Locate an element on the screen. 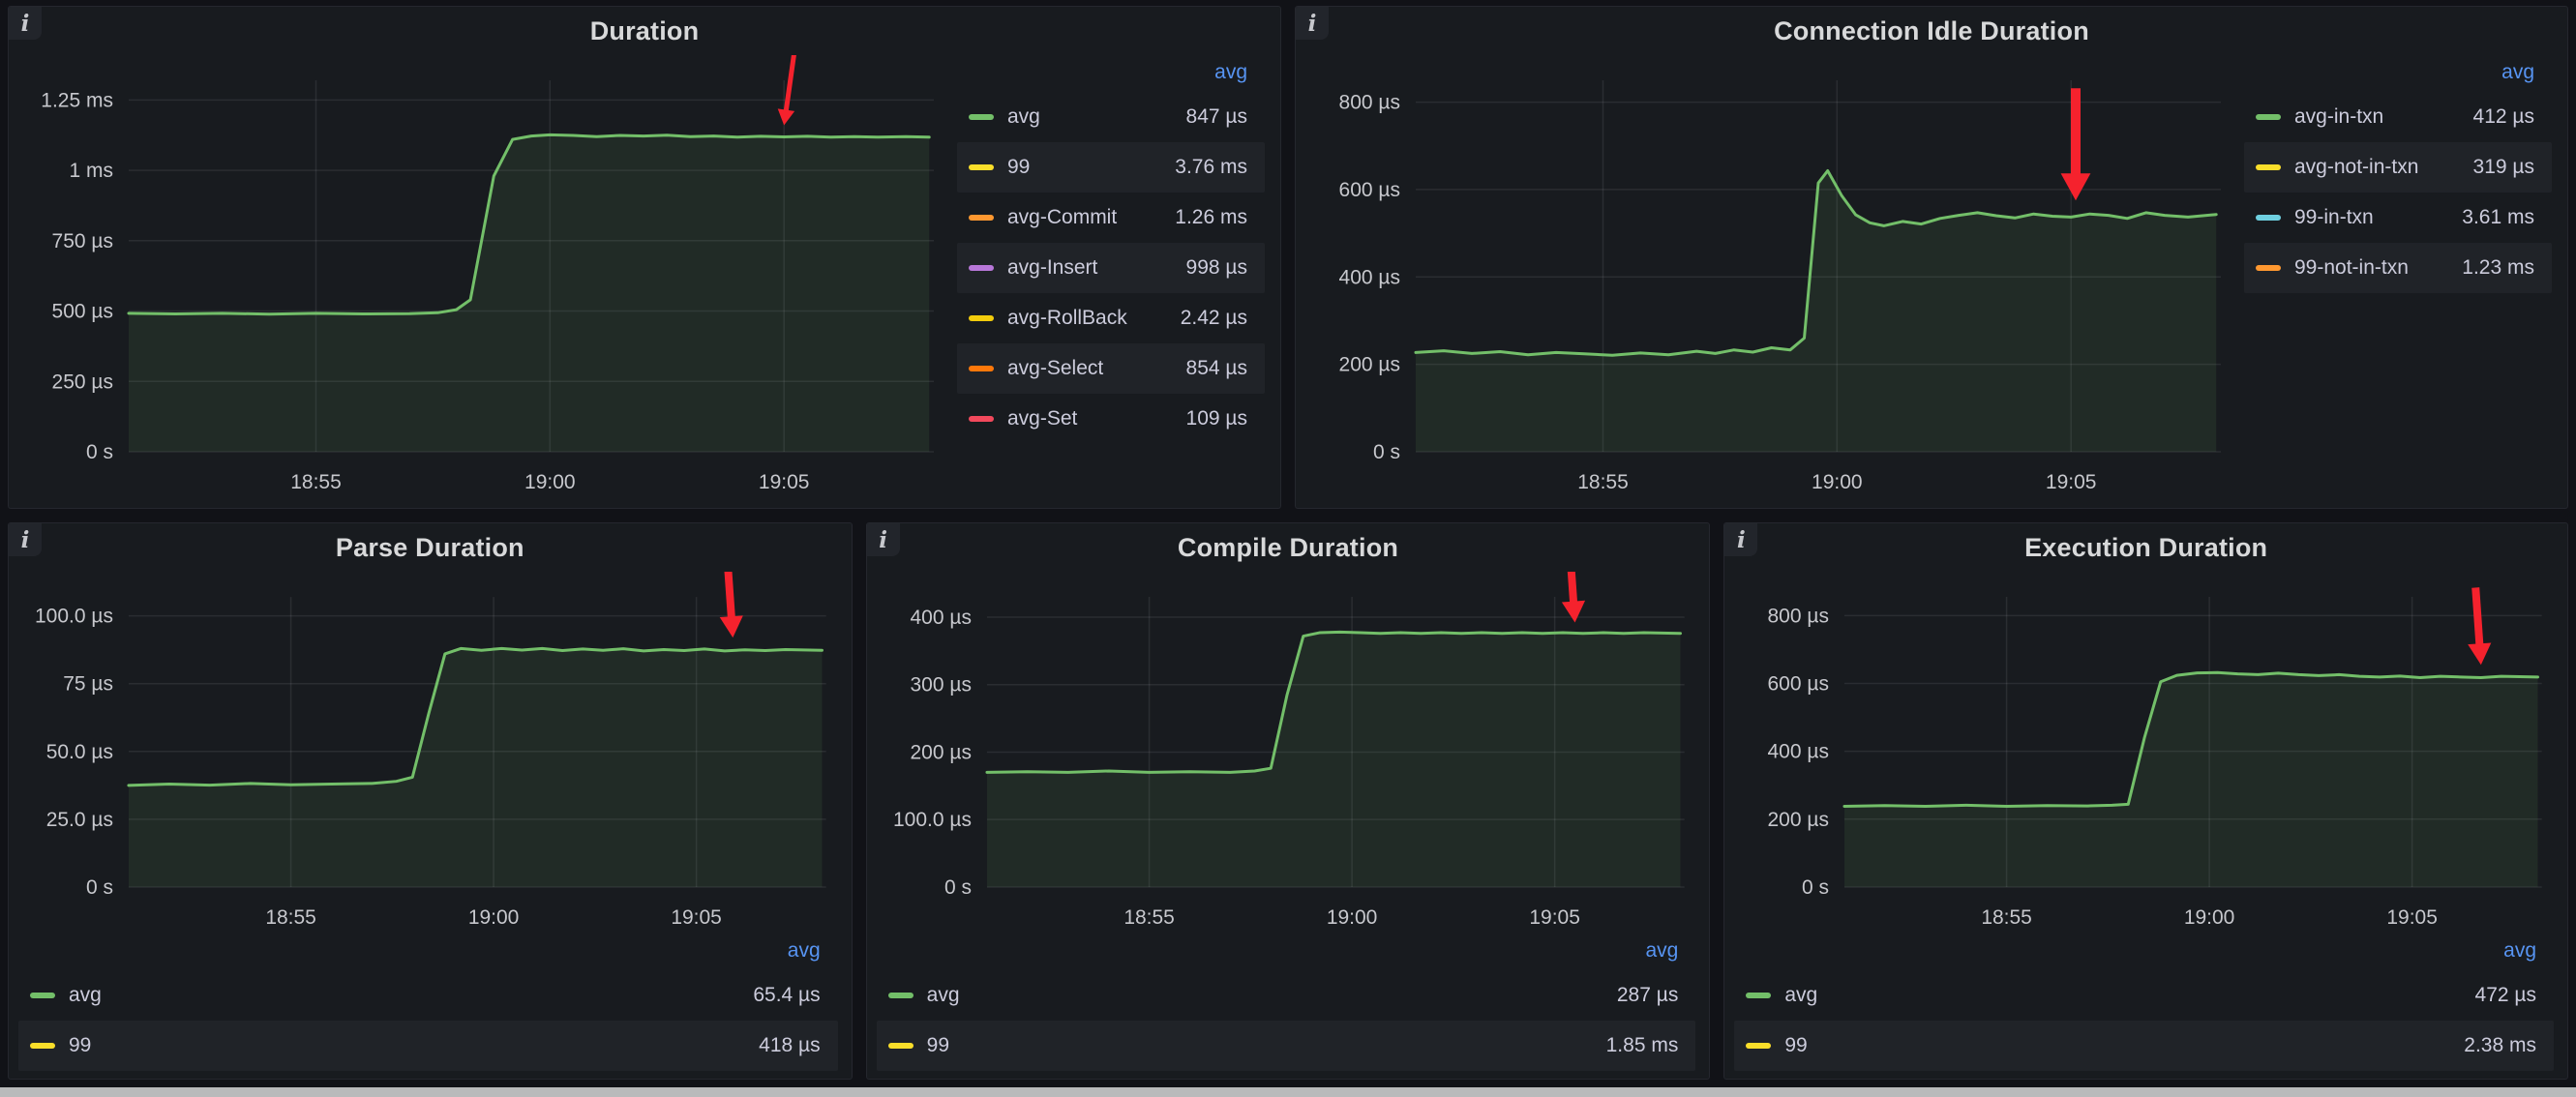  legend-item-99: 99 2.38 ms is located at coordinates (2144, 1046).